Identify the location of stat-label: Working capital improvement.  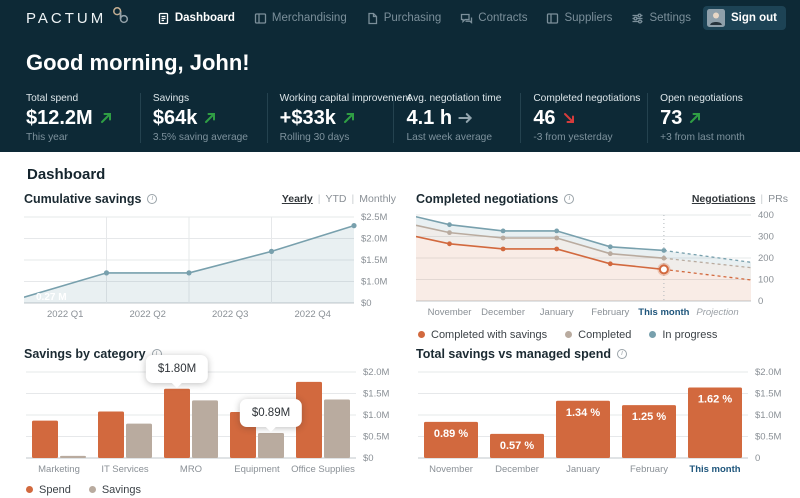
(345, 98).